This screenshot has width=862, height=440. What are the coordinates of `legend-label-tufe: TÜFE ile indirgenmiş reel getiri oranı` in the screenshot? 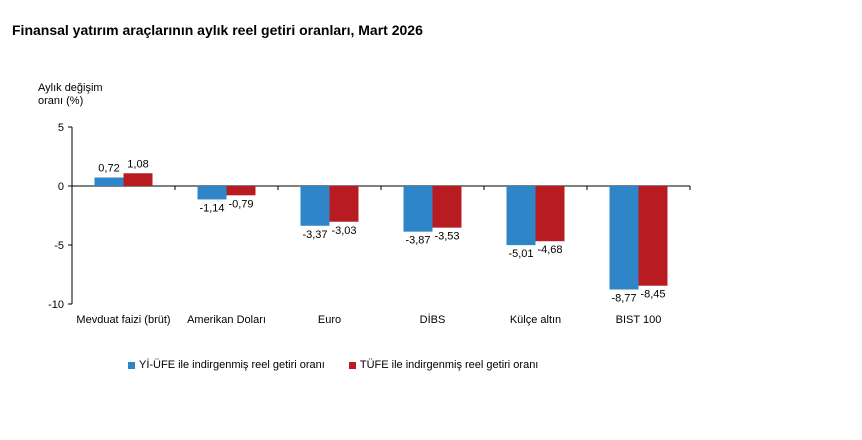 It's located at (449, 365).